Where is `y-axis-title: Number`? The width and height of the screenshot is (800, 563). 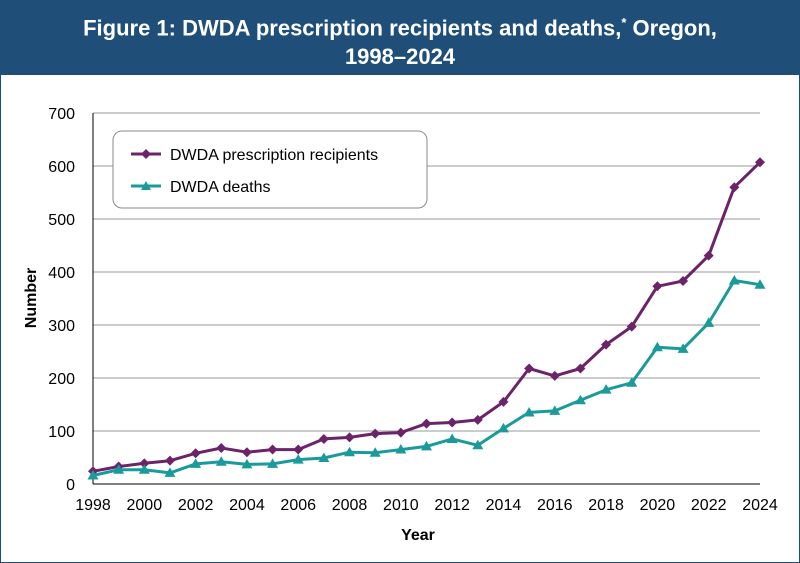 y-axis-title: Number is located at coordinates (31, 298).